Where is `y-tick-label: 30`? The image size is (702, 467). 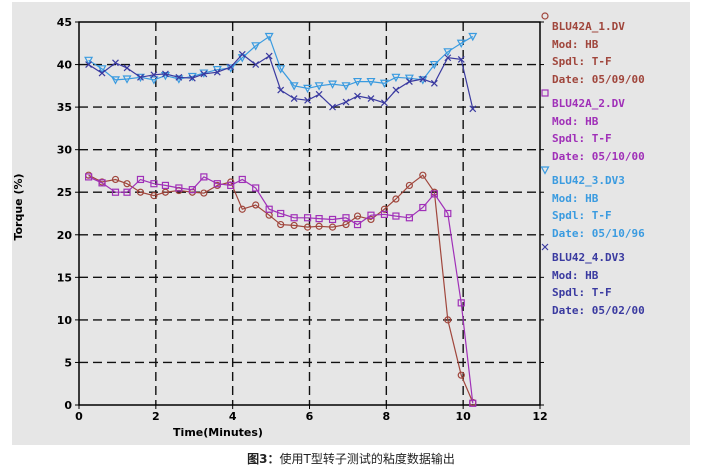
y-tick-label: 30 is located at coordinates (65, 150).